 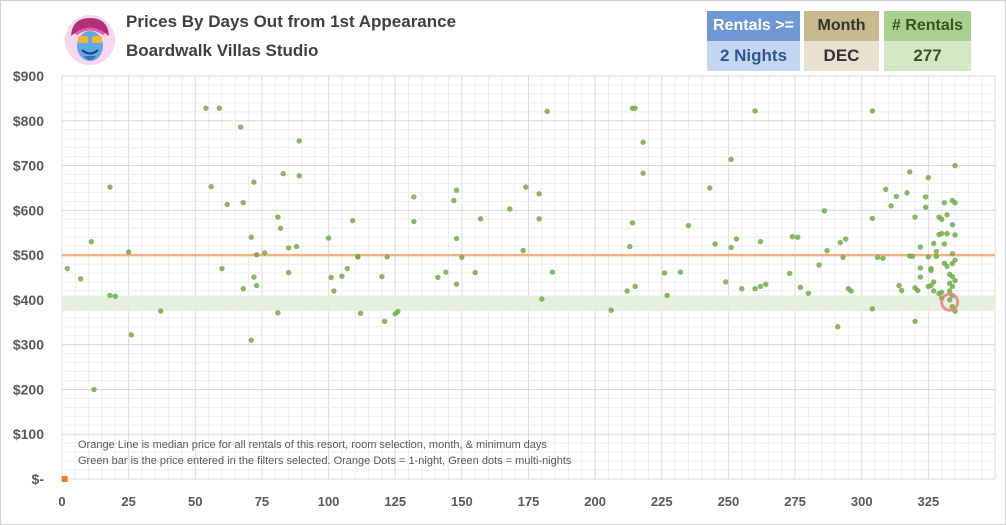 I want to click on filter-month: Month DEC, so click(x=841, y=41).